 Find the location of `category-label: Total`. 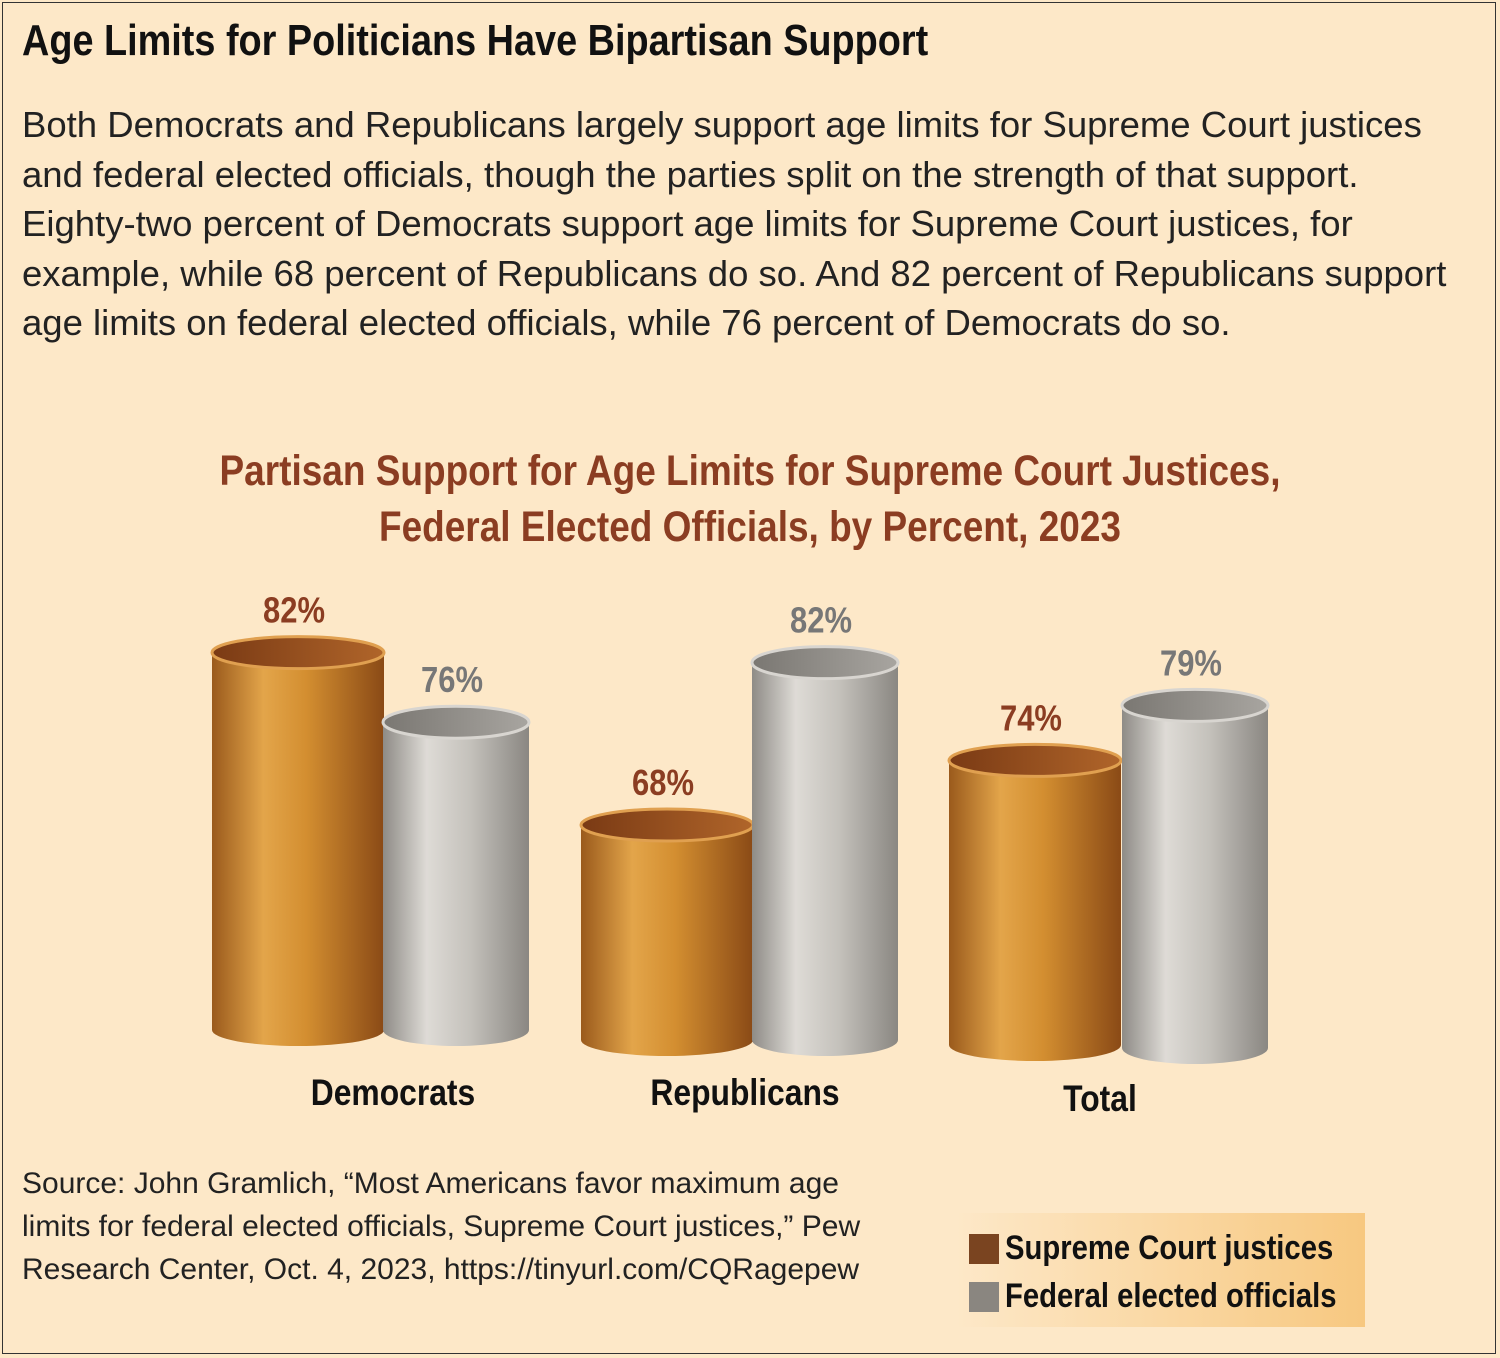

category-label: Total is located at coordinates (1100, 1099).